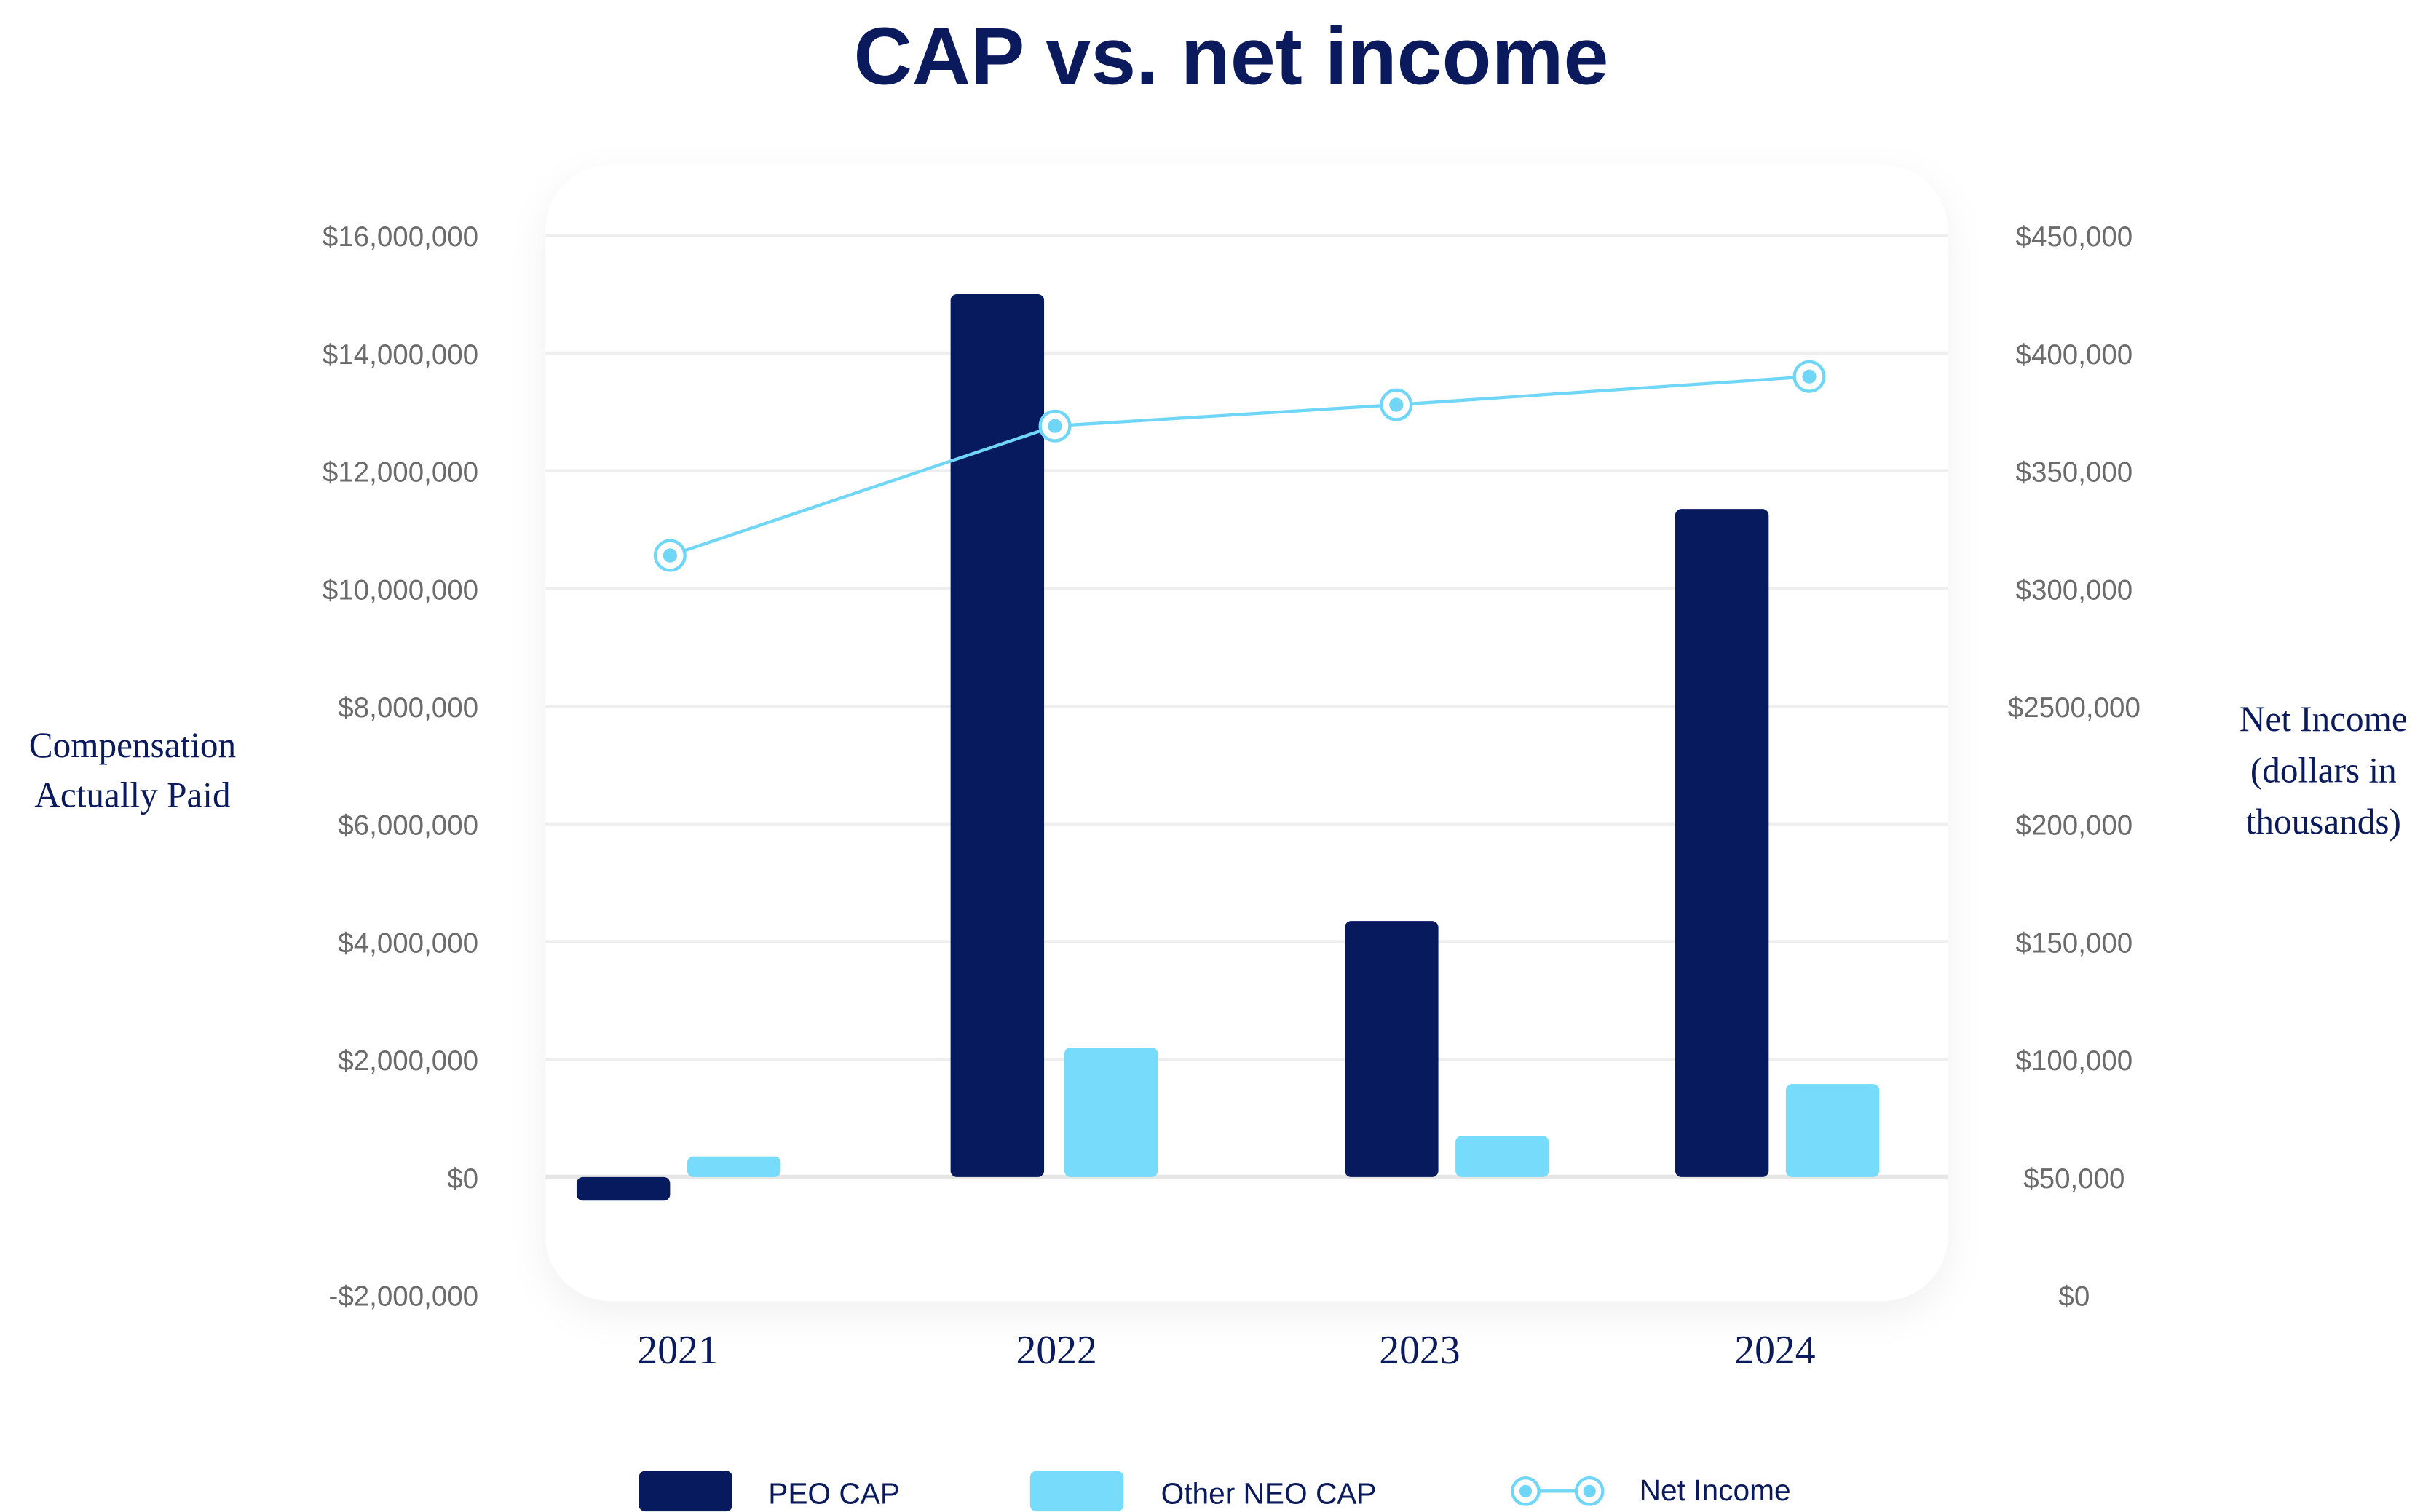 Image resolution: width=2431 pixels, height=1512 pixels. What do you see at coordinates (734, 1166) in the screenshot?
I see `other-neo-cap-bar-2021` at bounding box center [734, 1166].